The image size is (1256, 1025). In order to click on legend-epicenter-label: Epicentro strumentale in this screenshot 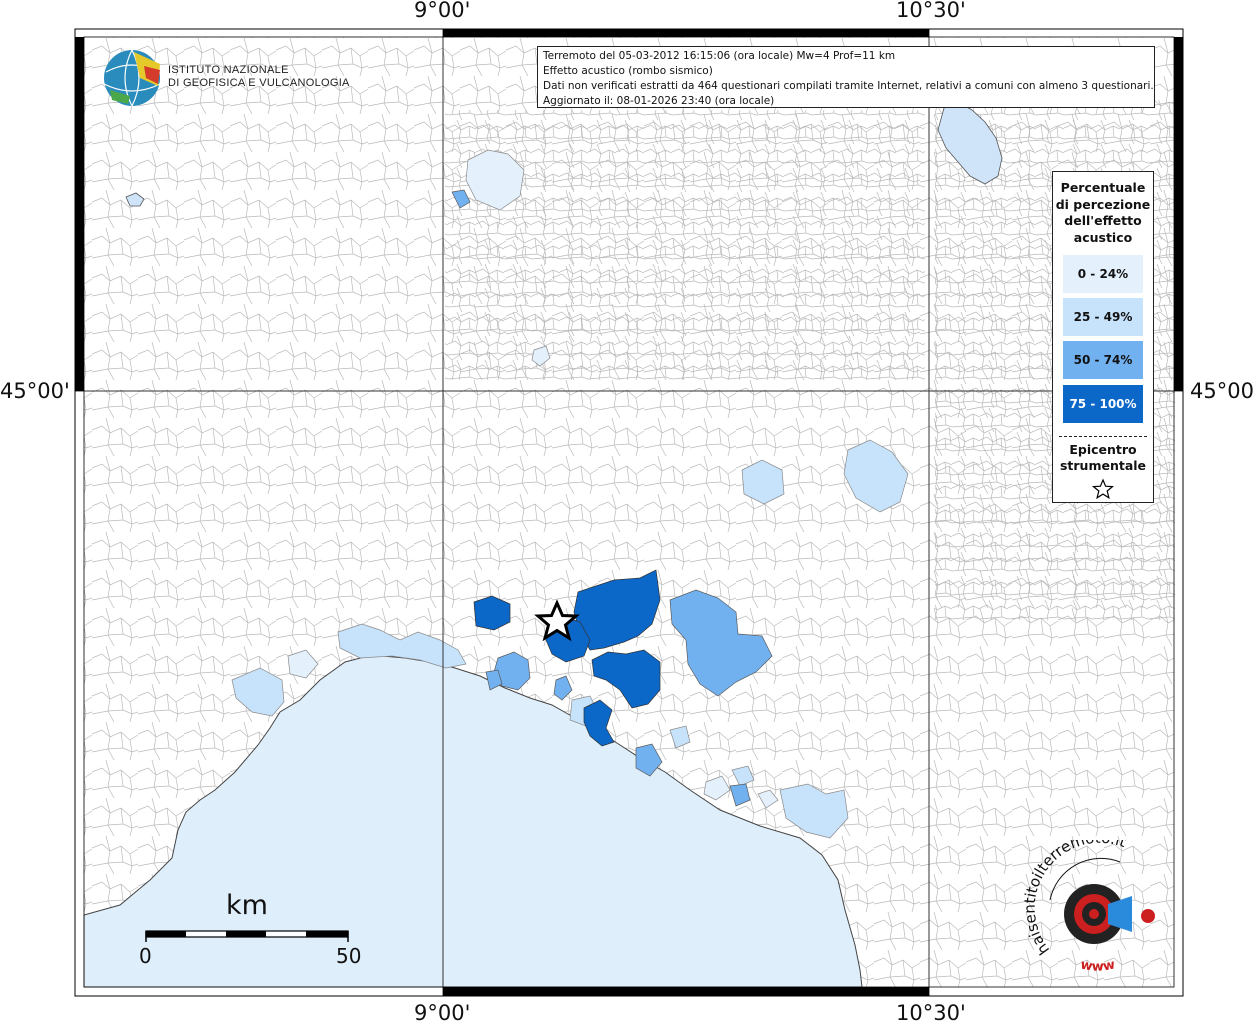, I will do `click(1103, 458)`.